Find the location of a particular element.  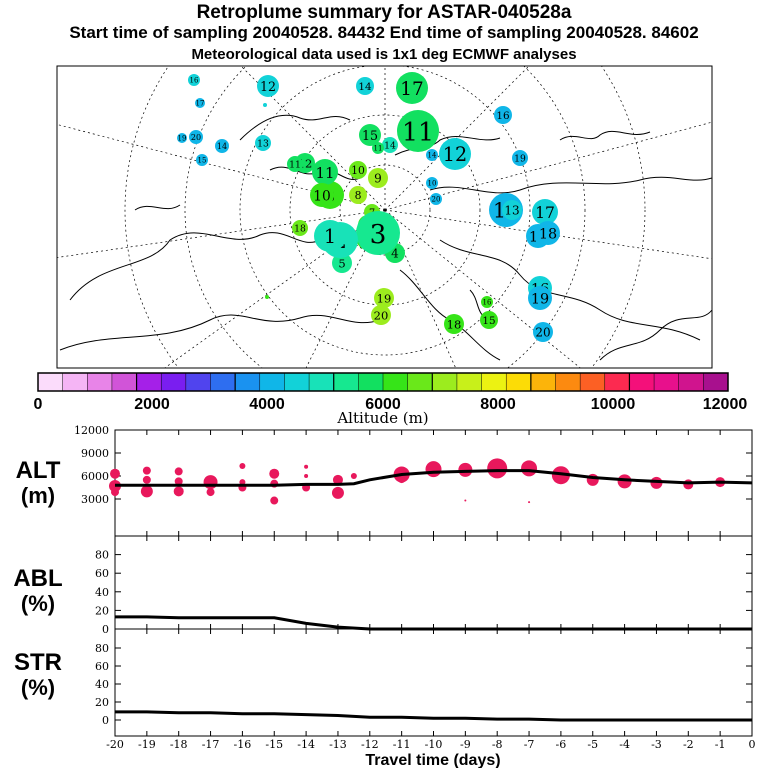

str-ytick-label: 80 is located at coordinates (102, 648).